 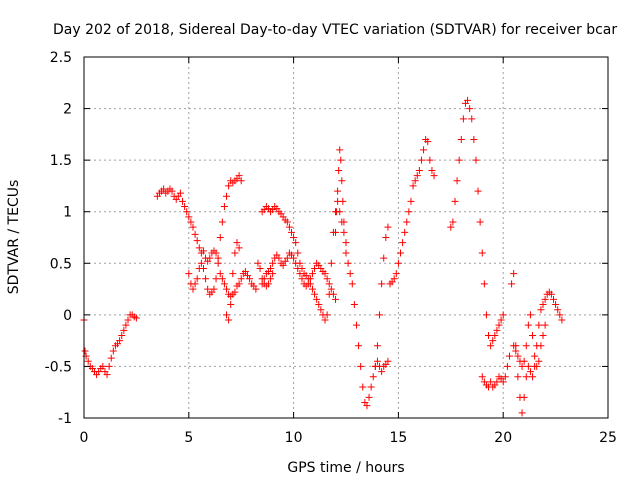 What do you see at coordinates (14, 237) in the screenshot?
I see `y-axis-label: SDTVAR / TECUs` at bounding box center [14, 237].